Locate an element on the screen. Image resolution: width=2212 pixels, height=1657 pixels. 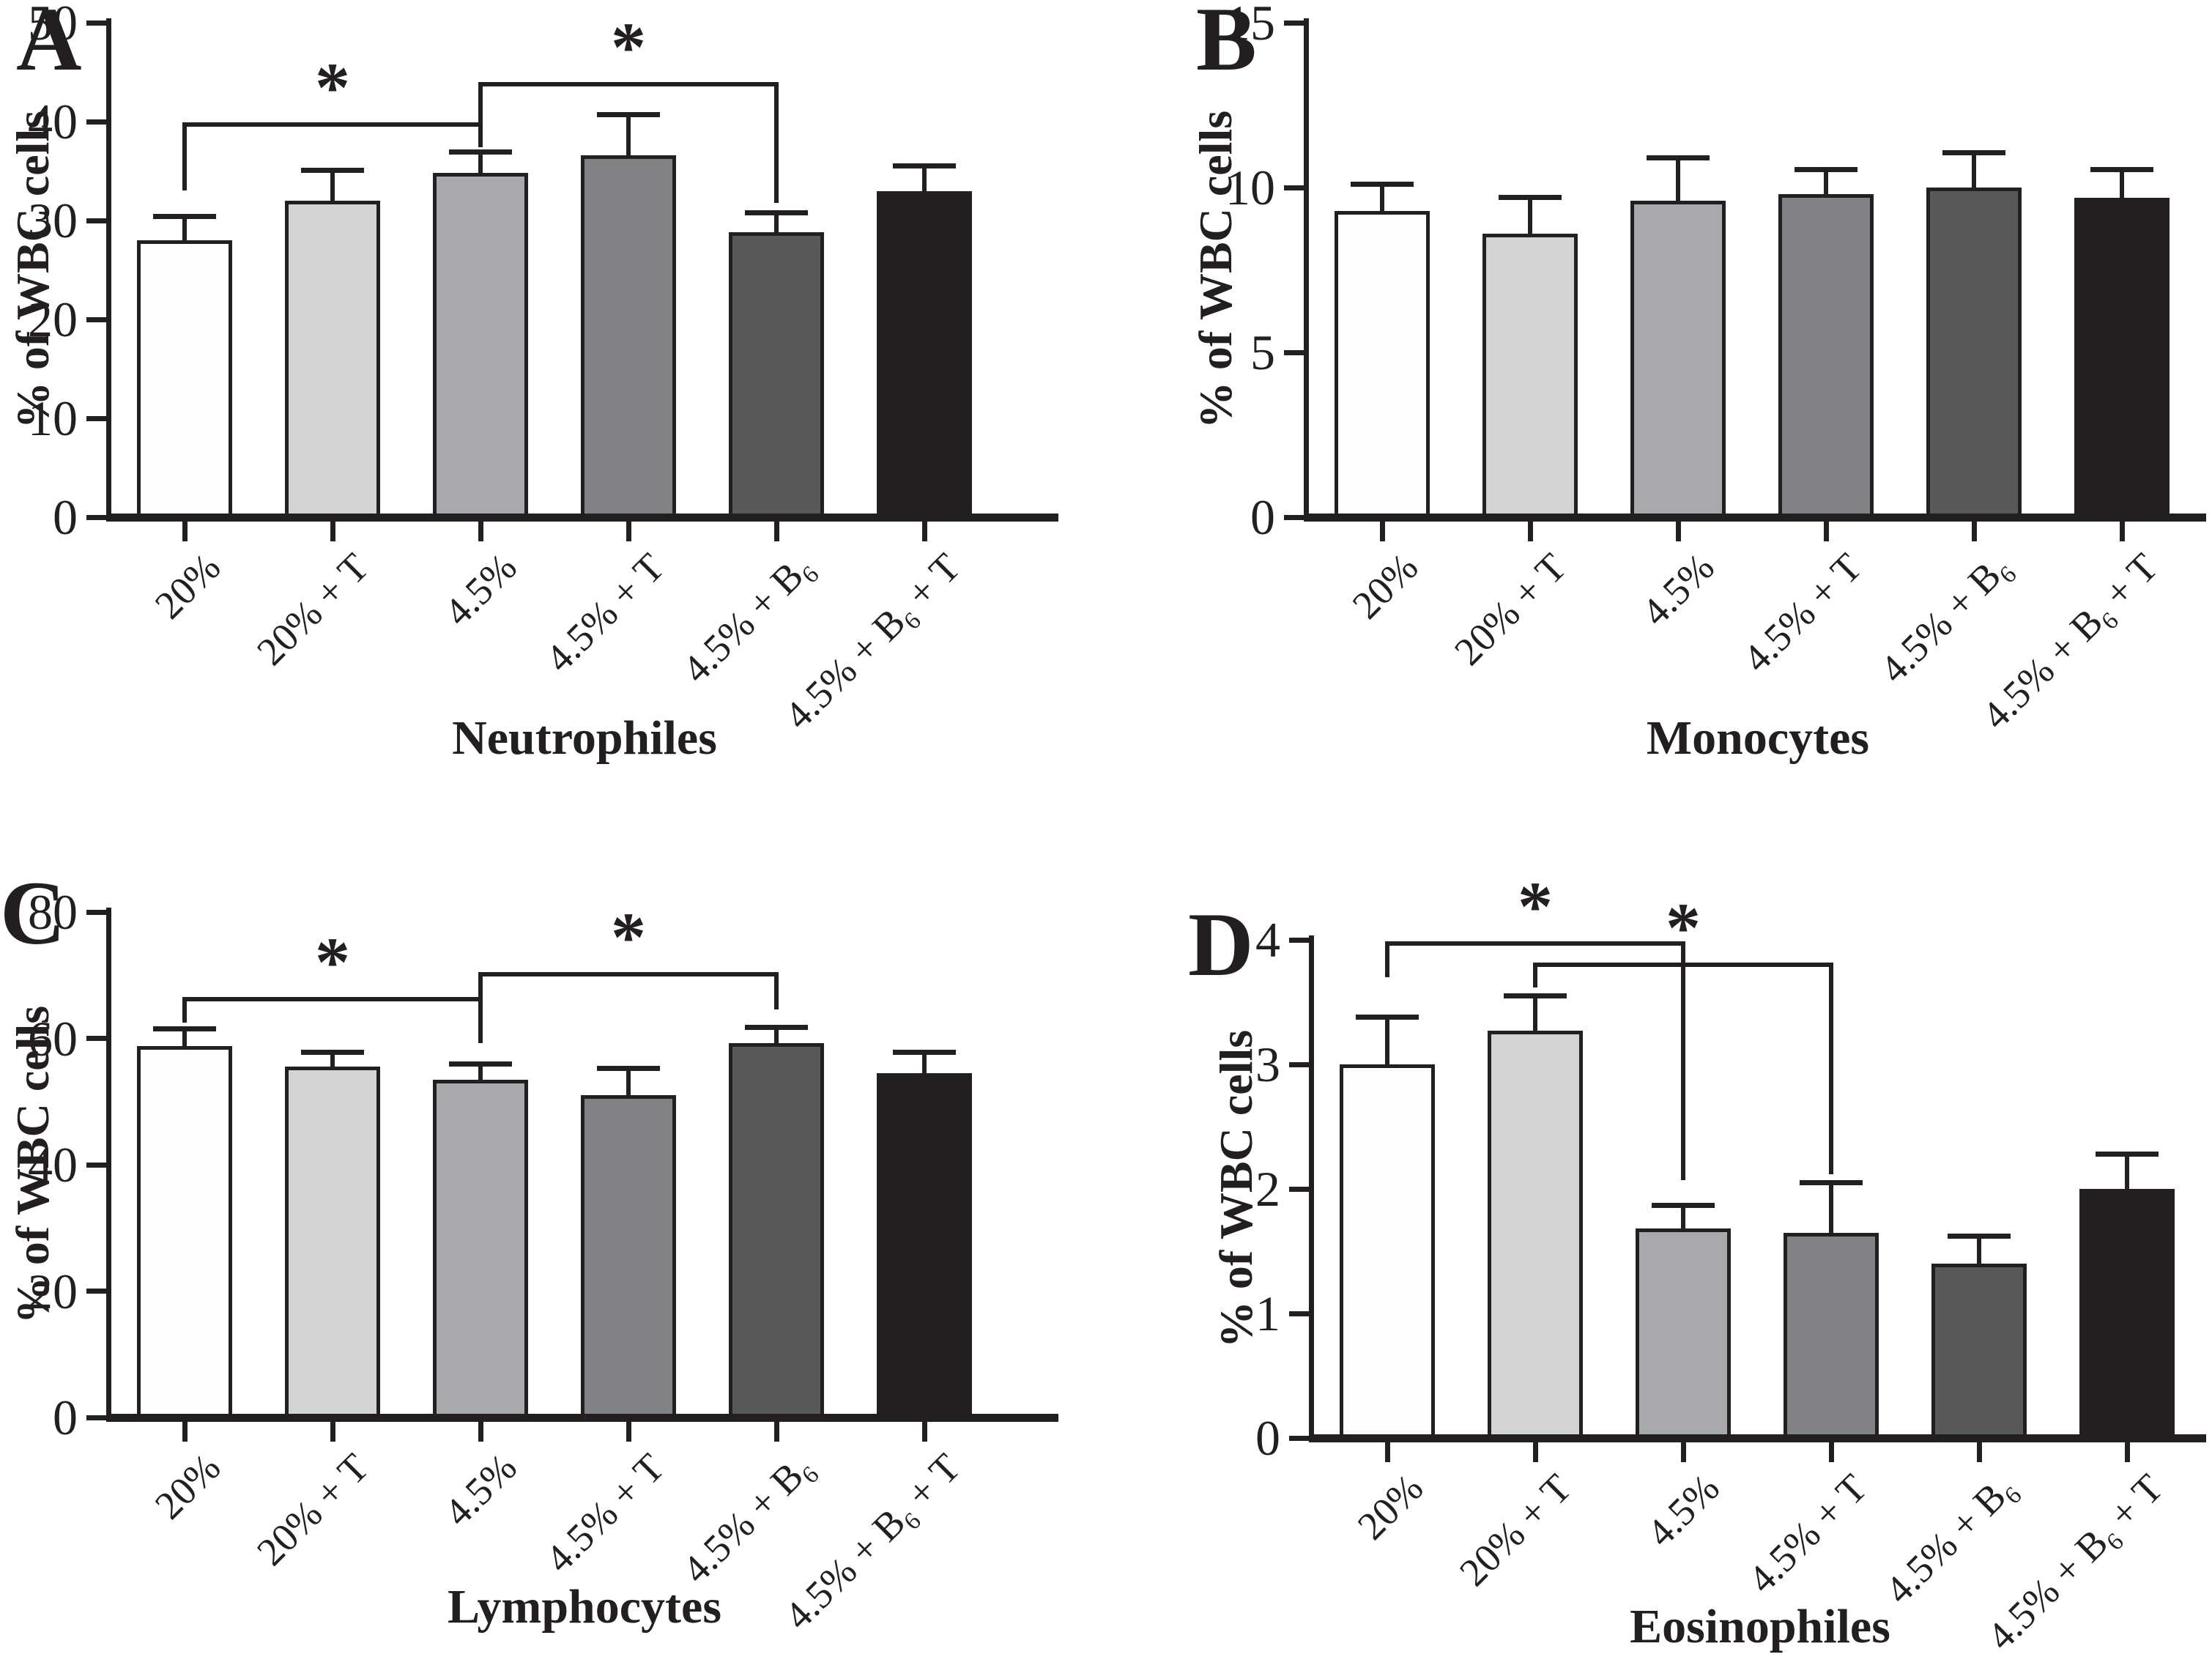
x-axis-line is located at coordinates (1757, 1438).